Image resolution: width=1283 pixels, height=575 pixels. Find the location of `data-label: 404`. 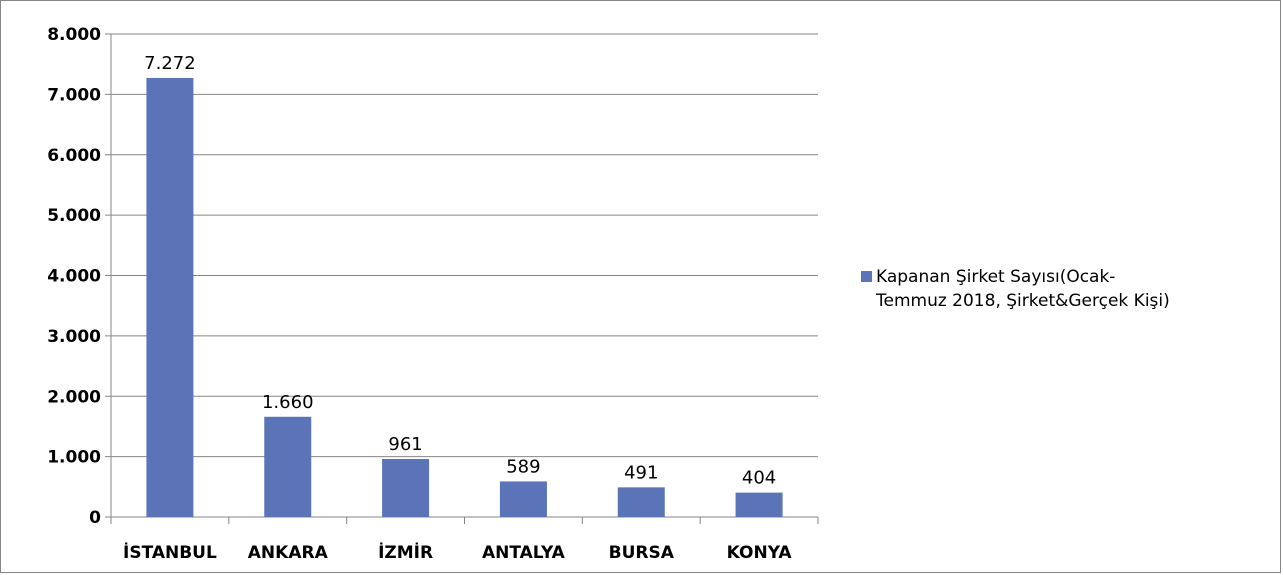

data-label: 404 is located at coordinates (759, 478).